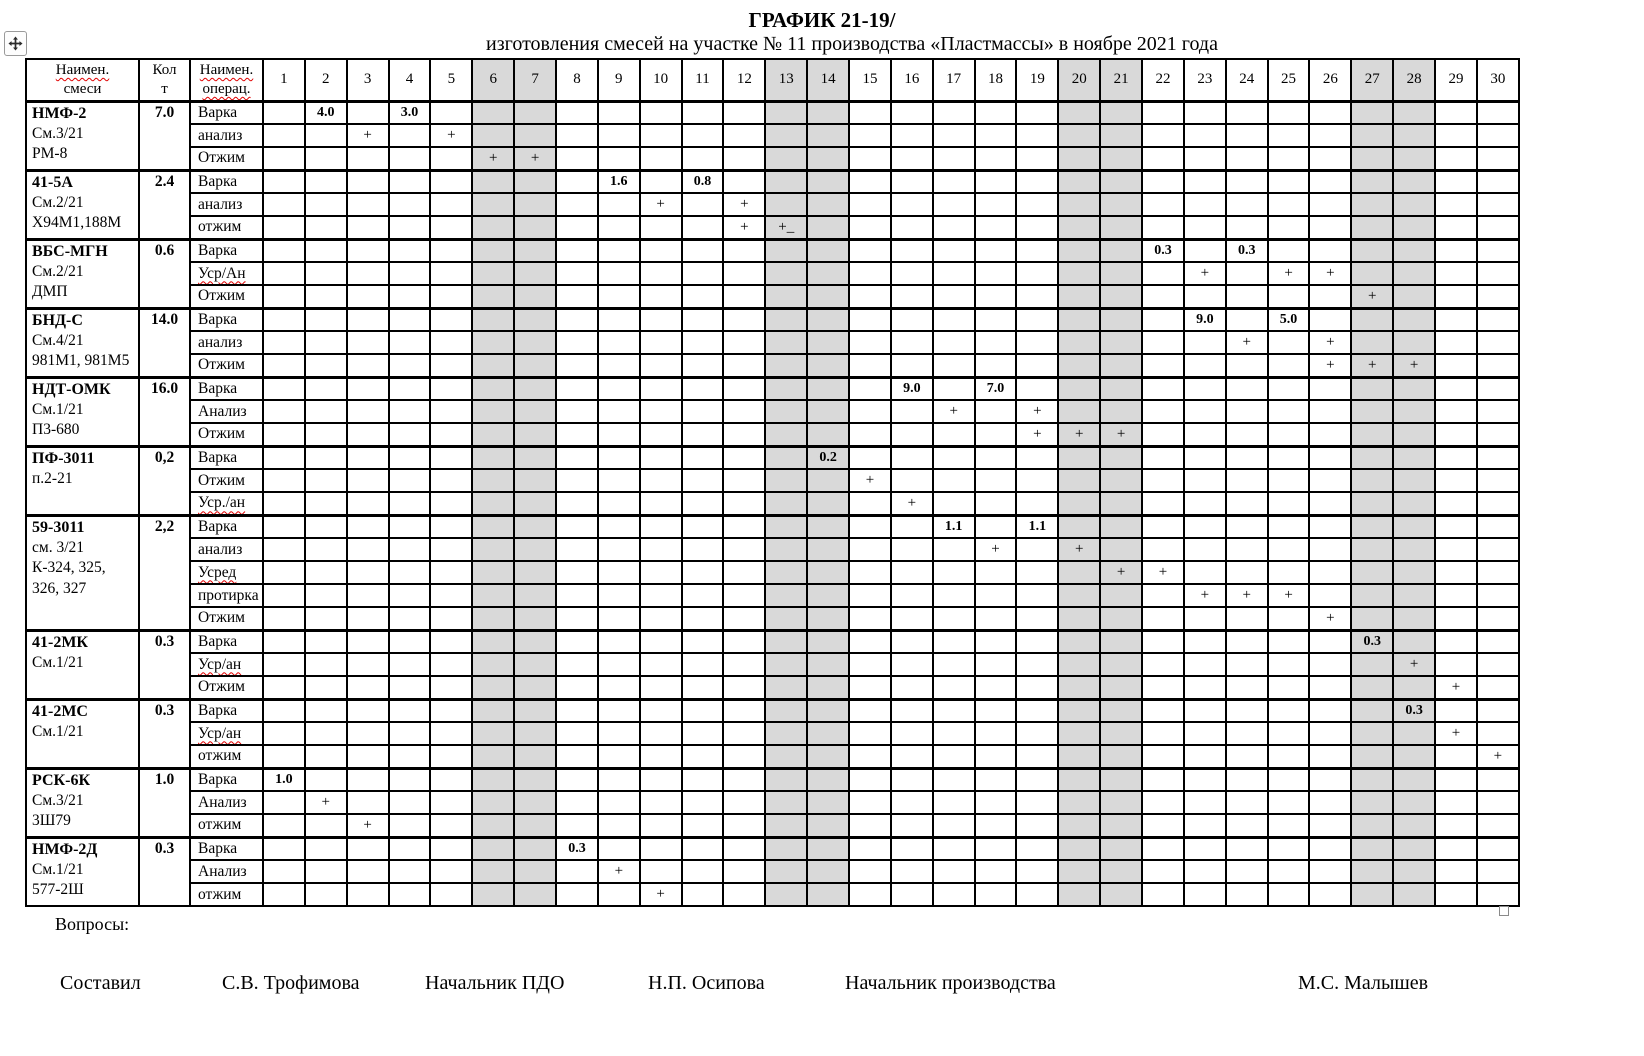  Describe the element at coordinates (773, 135) in the screenshot. I see `schedule-row: анализ + +` at that location.